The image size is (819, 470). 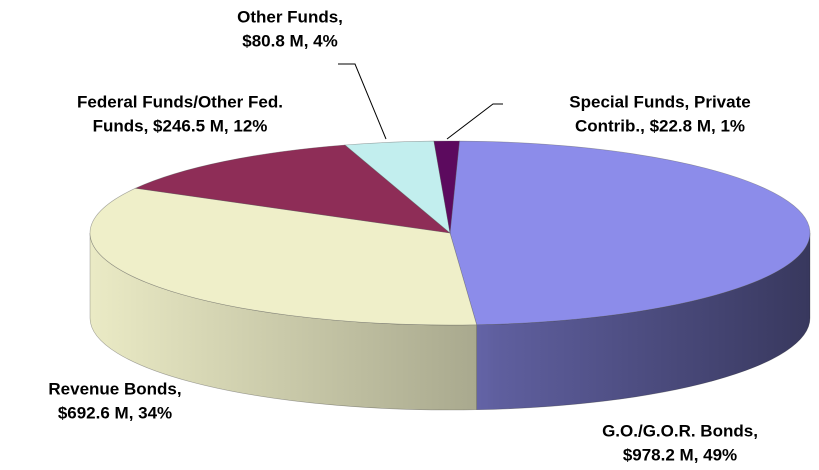 What do you see at coordinates (114, 388) in the screenshot?
I see `slice-label: Revenue Bonds,` at bounding box center [114, 388].